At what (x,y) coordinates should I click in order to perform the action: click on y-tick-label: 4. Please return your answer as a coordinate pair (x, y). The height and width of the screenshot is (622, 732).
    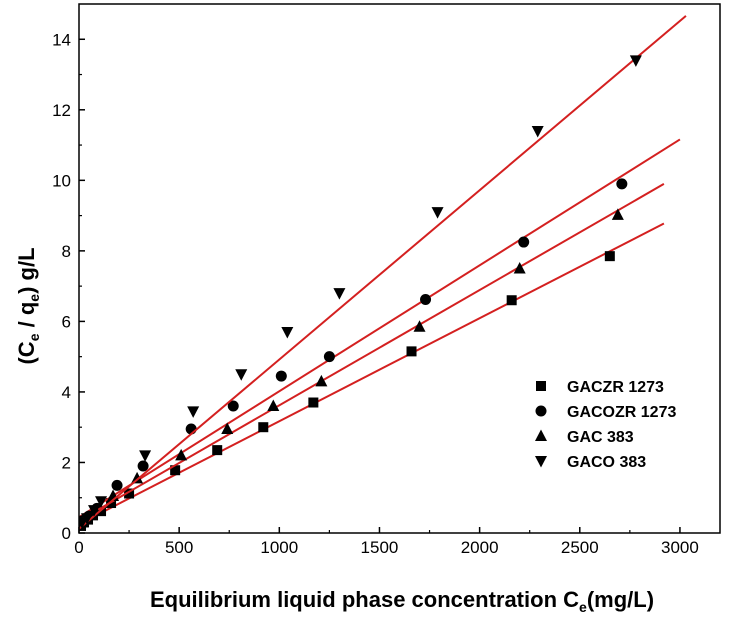
    Looking at the image, I should click on (66, 392).